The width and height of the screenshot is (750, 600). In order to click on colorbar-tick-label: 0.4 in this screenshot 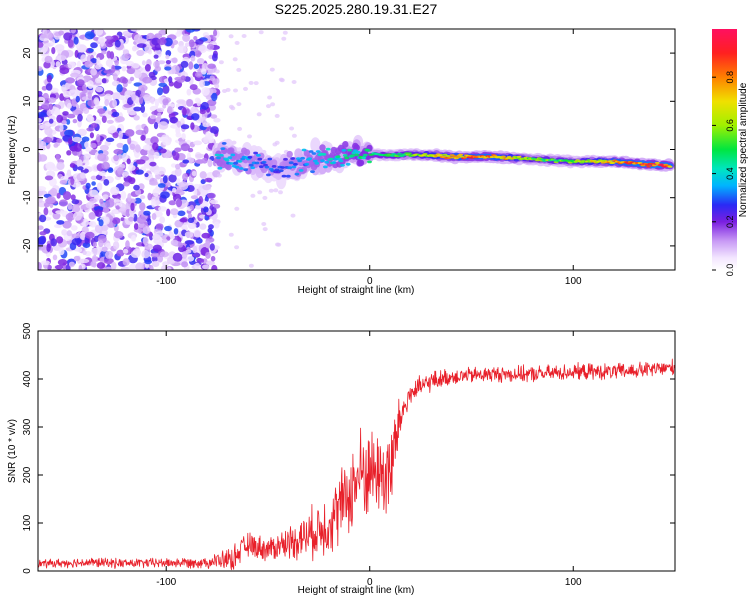, I will do `click(730, 173)`.